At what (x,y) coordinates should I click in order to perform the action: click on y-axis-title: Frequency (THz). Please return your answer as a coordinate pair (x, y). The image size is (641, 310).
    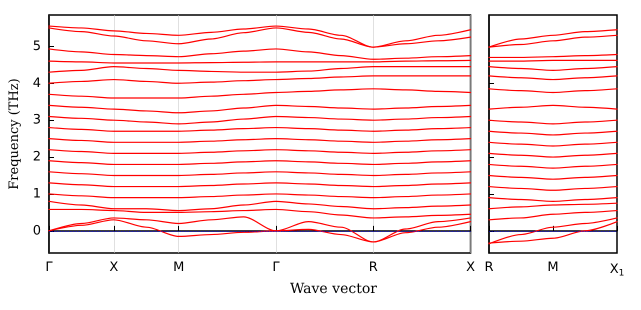
    Looking at the image, I should click on (14, 134).